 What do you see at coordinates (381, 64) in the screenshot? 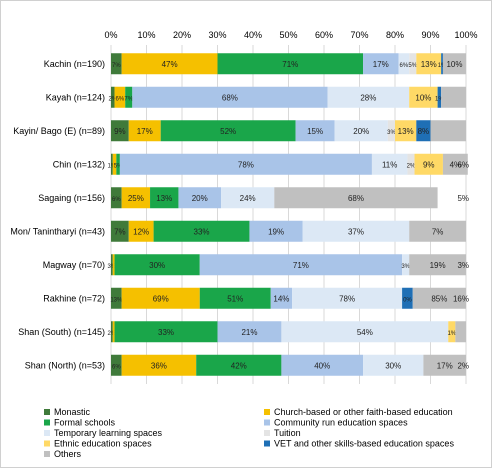
I see `data-label: 17%` at bounding box center [381, 64].